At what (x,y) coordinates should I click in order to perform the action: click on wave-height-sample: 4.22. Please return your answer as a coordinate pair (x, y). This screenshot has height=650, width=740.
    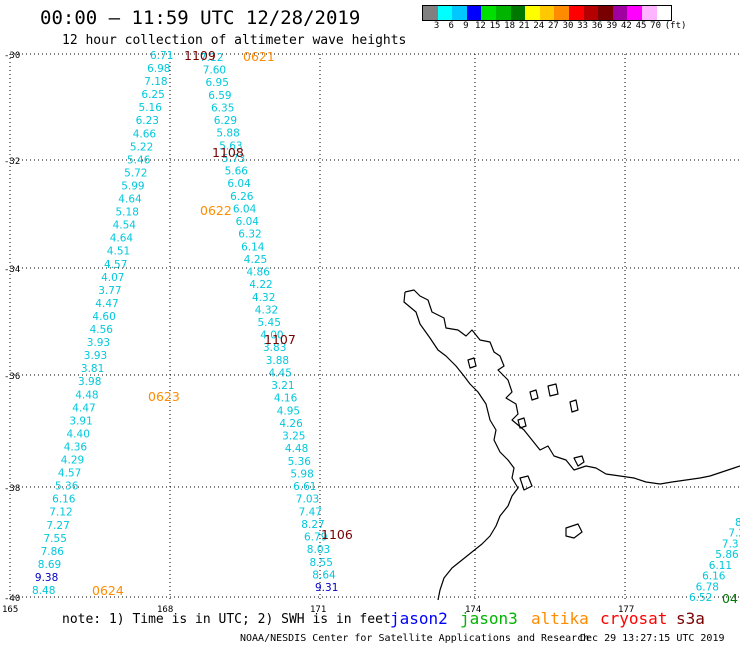
    Looking at the image, I should click on (260, 285).